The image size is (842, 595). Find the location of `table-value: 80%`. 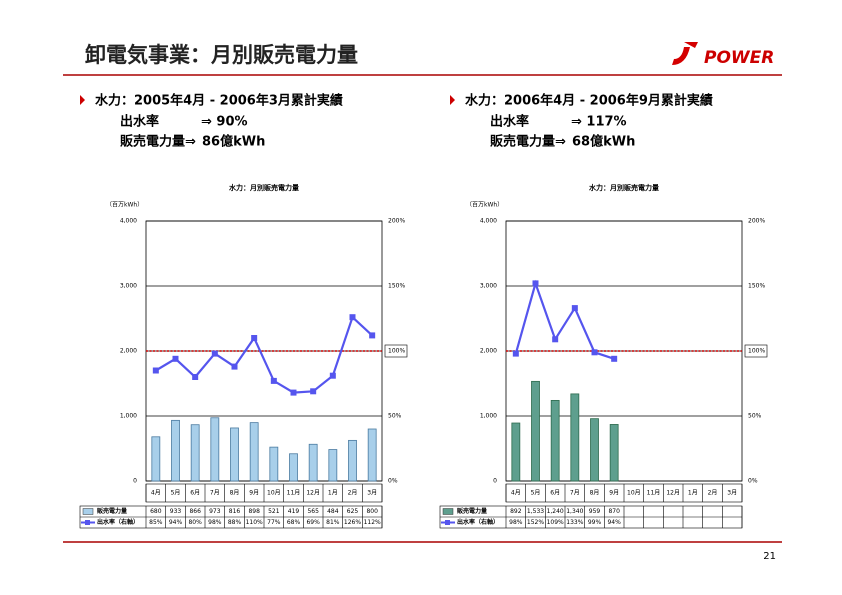

table-value: 80% is located at coordinates (195, 522).